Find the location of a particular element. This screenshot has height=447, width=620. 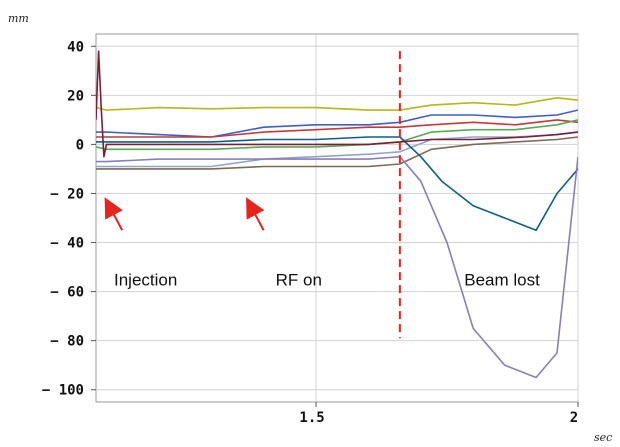

x-unit-label: sec is located at coordinates (603, 437).